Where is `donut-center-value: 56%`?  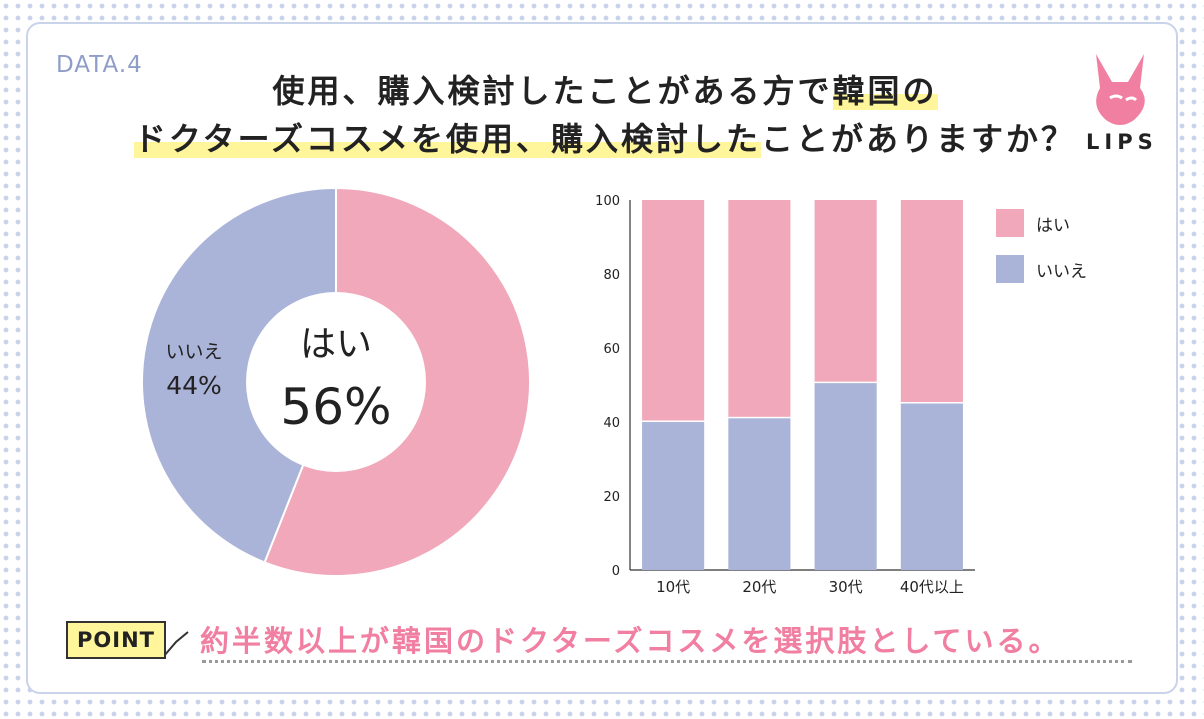 donut-center-value: 56% is located at coordinates (335, 407).